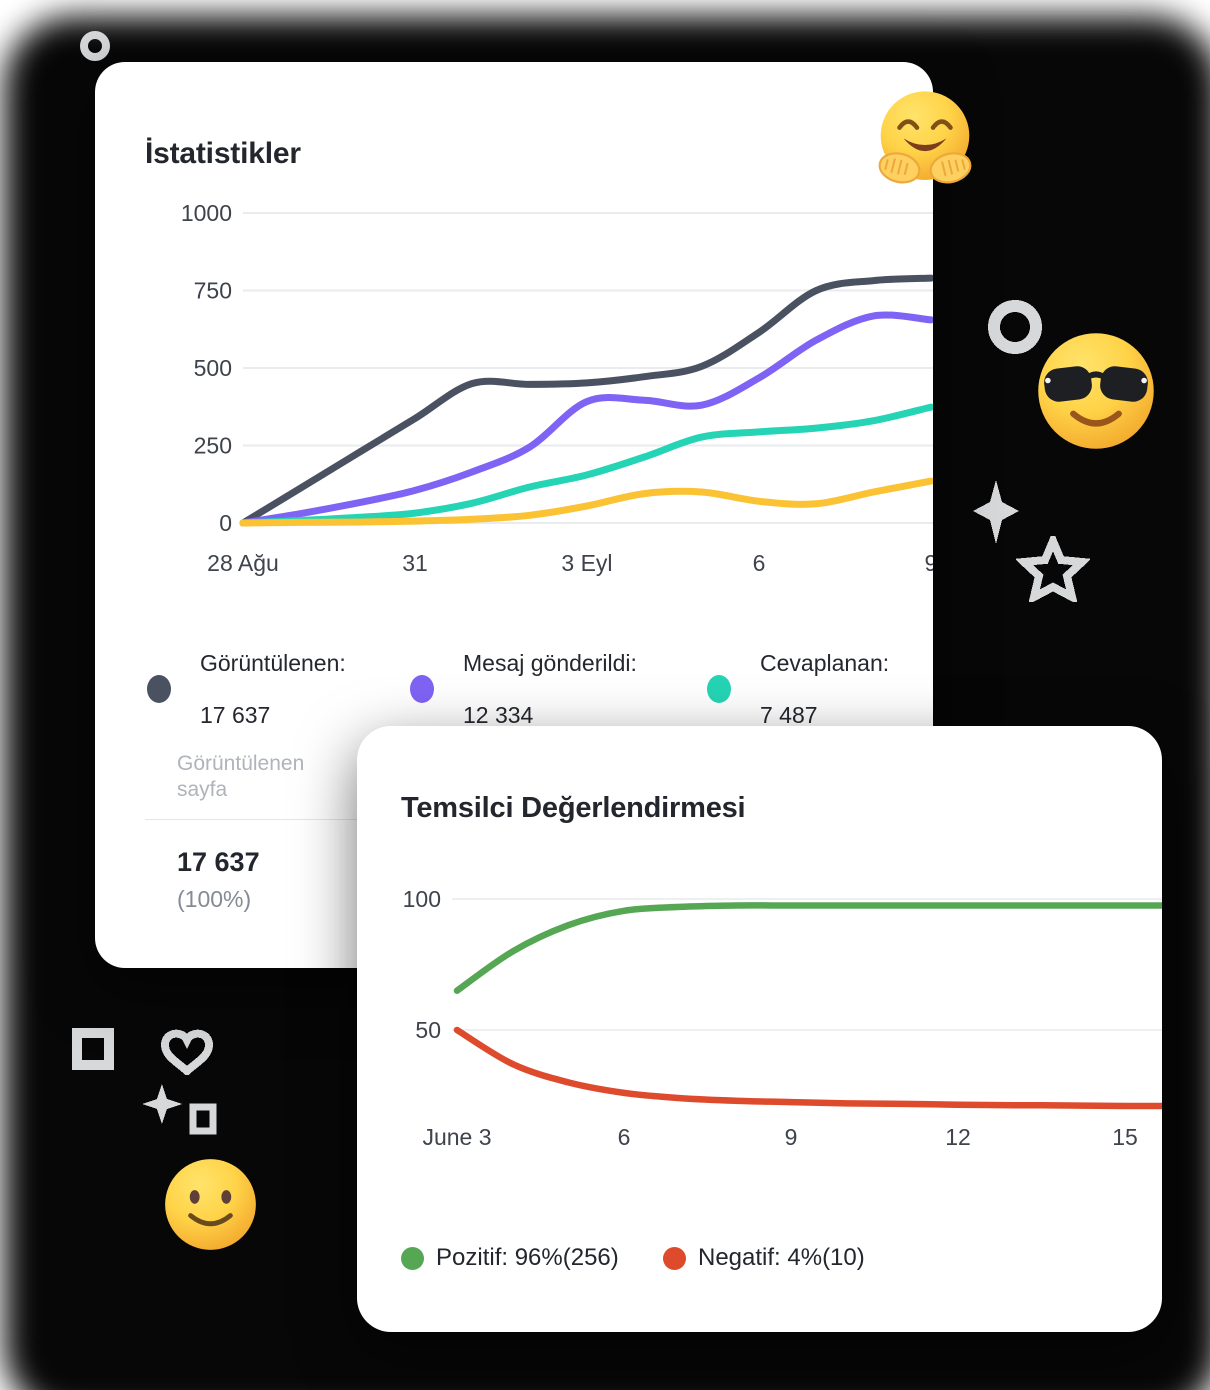  Describe the element at coordinates (1096, 391) in the screenshot. I see `smiling-face-with-sunglasses-emoji` at that location.